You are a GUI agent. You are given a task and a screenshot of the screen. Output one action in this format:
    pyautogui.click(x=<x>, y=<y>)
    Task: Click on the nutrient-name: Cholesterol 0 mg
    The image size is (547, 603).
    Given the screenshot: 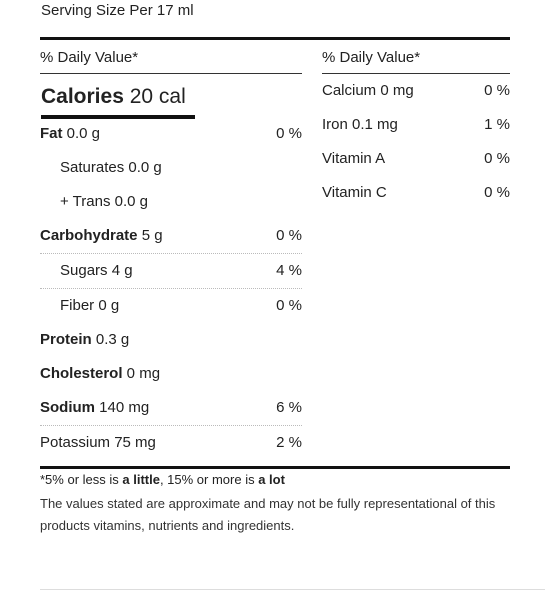 What is the action you would take?
    pyautogui.click(x=100, y=373)
    